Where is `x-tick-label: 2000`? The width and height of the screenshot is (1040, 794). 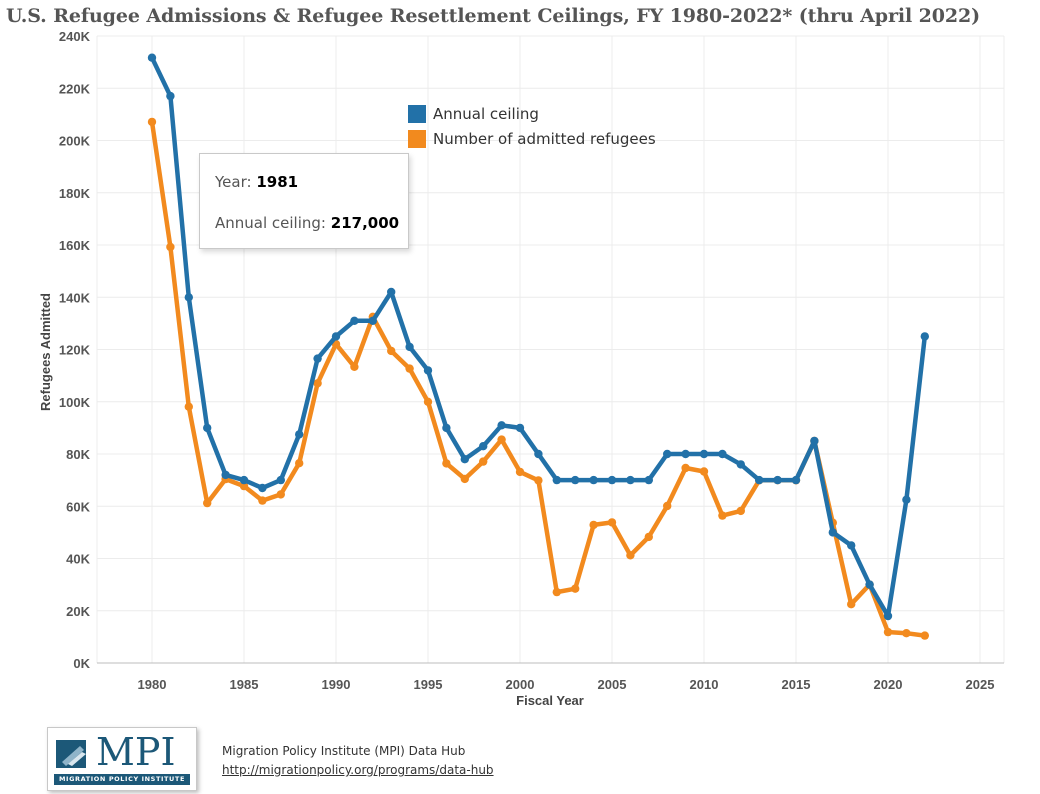
x-tick-label: 2000 is located at coordinates (520, 684).